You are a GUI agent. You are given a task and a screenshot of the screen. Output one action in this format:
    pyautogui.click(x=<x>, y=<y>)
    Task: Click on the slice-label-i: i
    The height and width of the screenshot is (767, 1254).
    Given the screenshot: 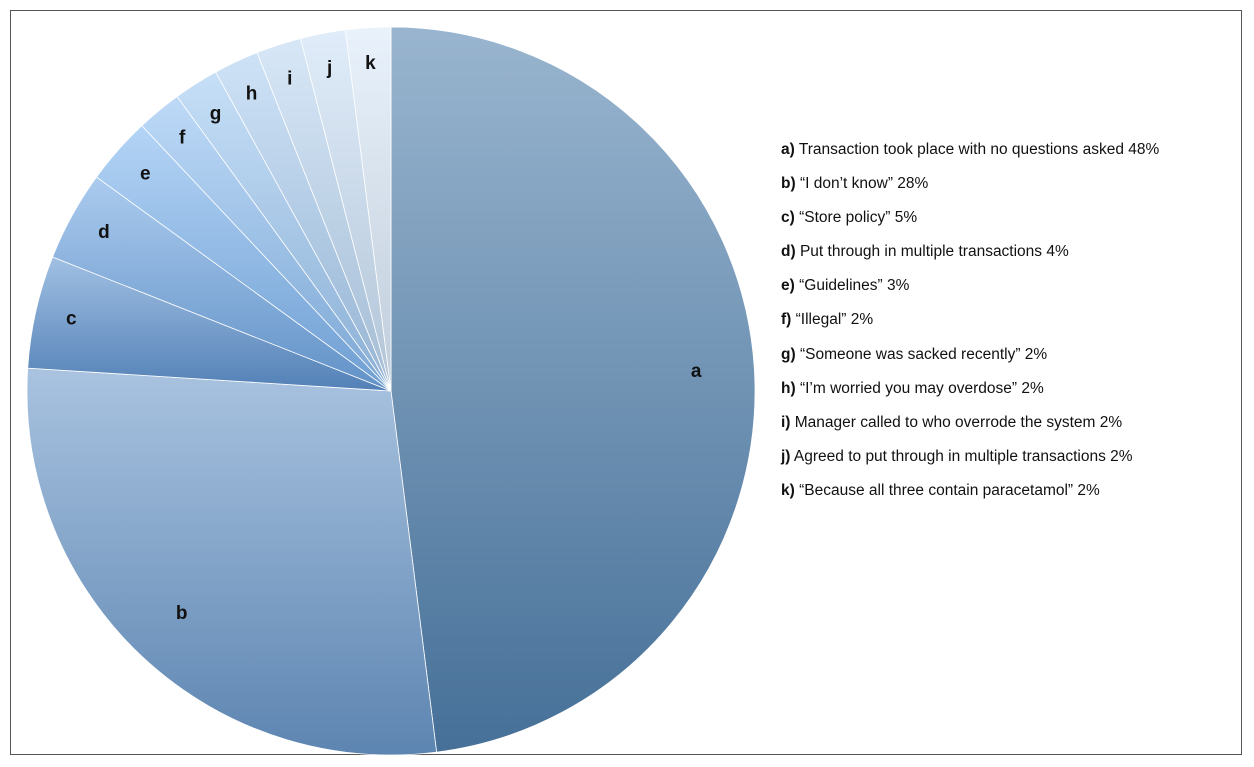 What is the action you would take?
    pyautogui.click(x=289, y=78)
    